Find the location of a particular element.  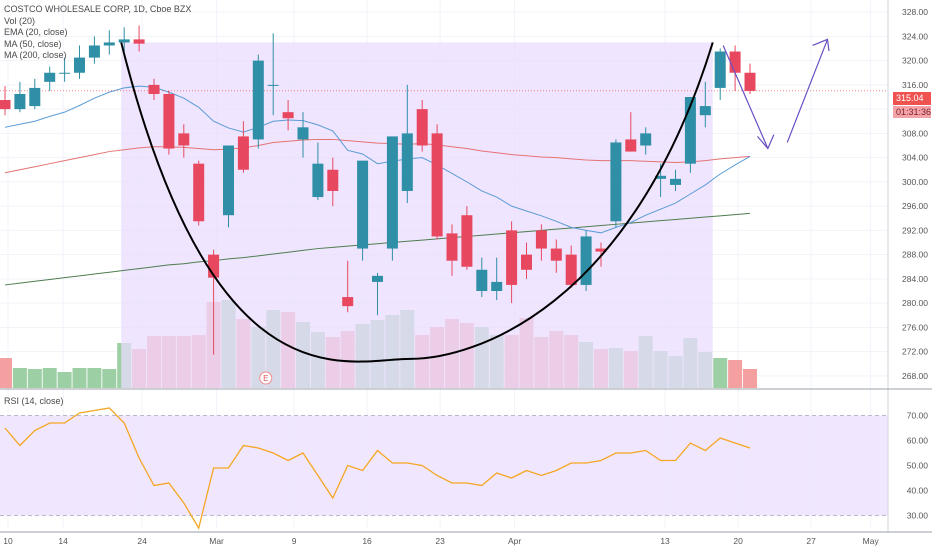

rsi-tick-label: 70.00 is located at coordinates (918, 416).